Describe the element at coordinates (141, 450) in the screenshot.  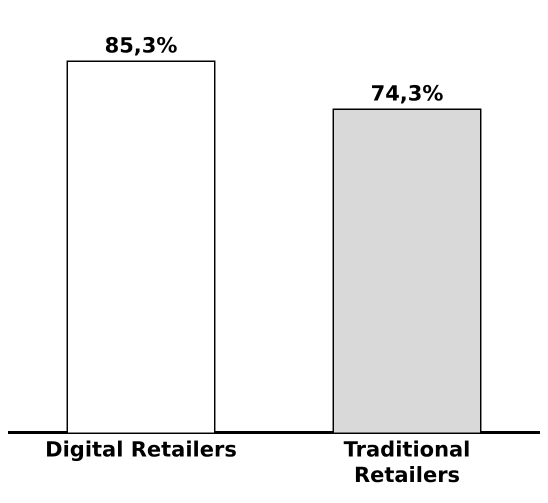
I see `x-tick-label: Digital Retailers` at that location.